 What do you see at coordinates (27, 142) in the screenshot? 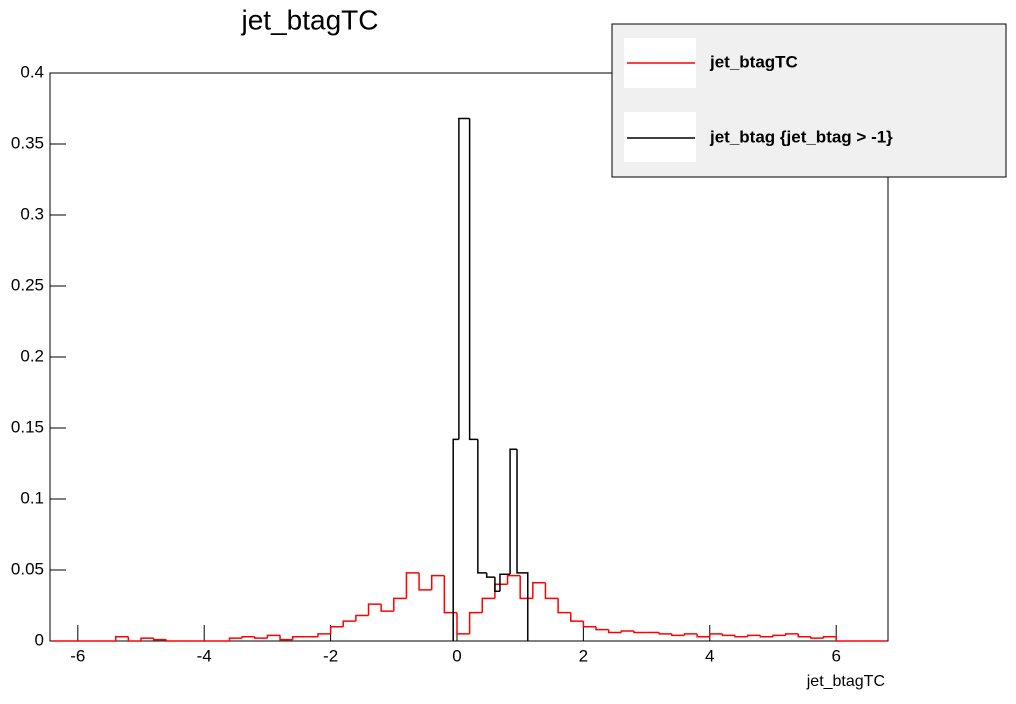
I see `y-tick-label: 0.35` at bounding box center [27, 142].